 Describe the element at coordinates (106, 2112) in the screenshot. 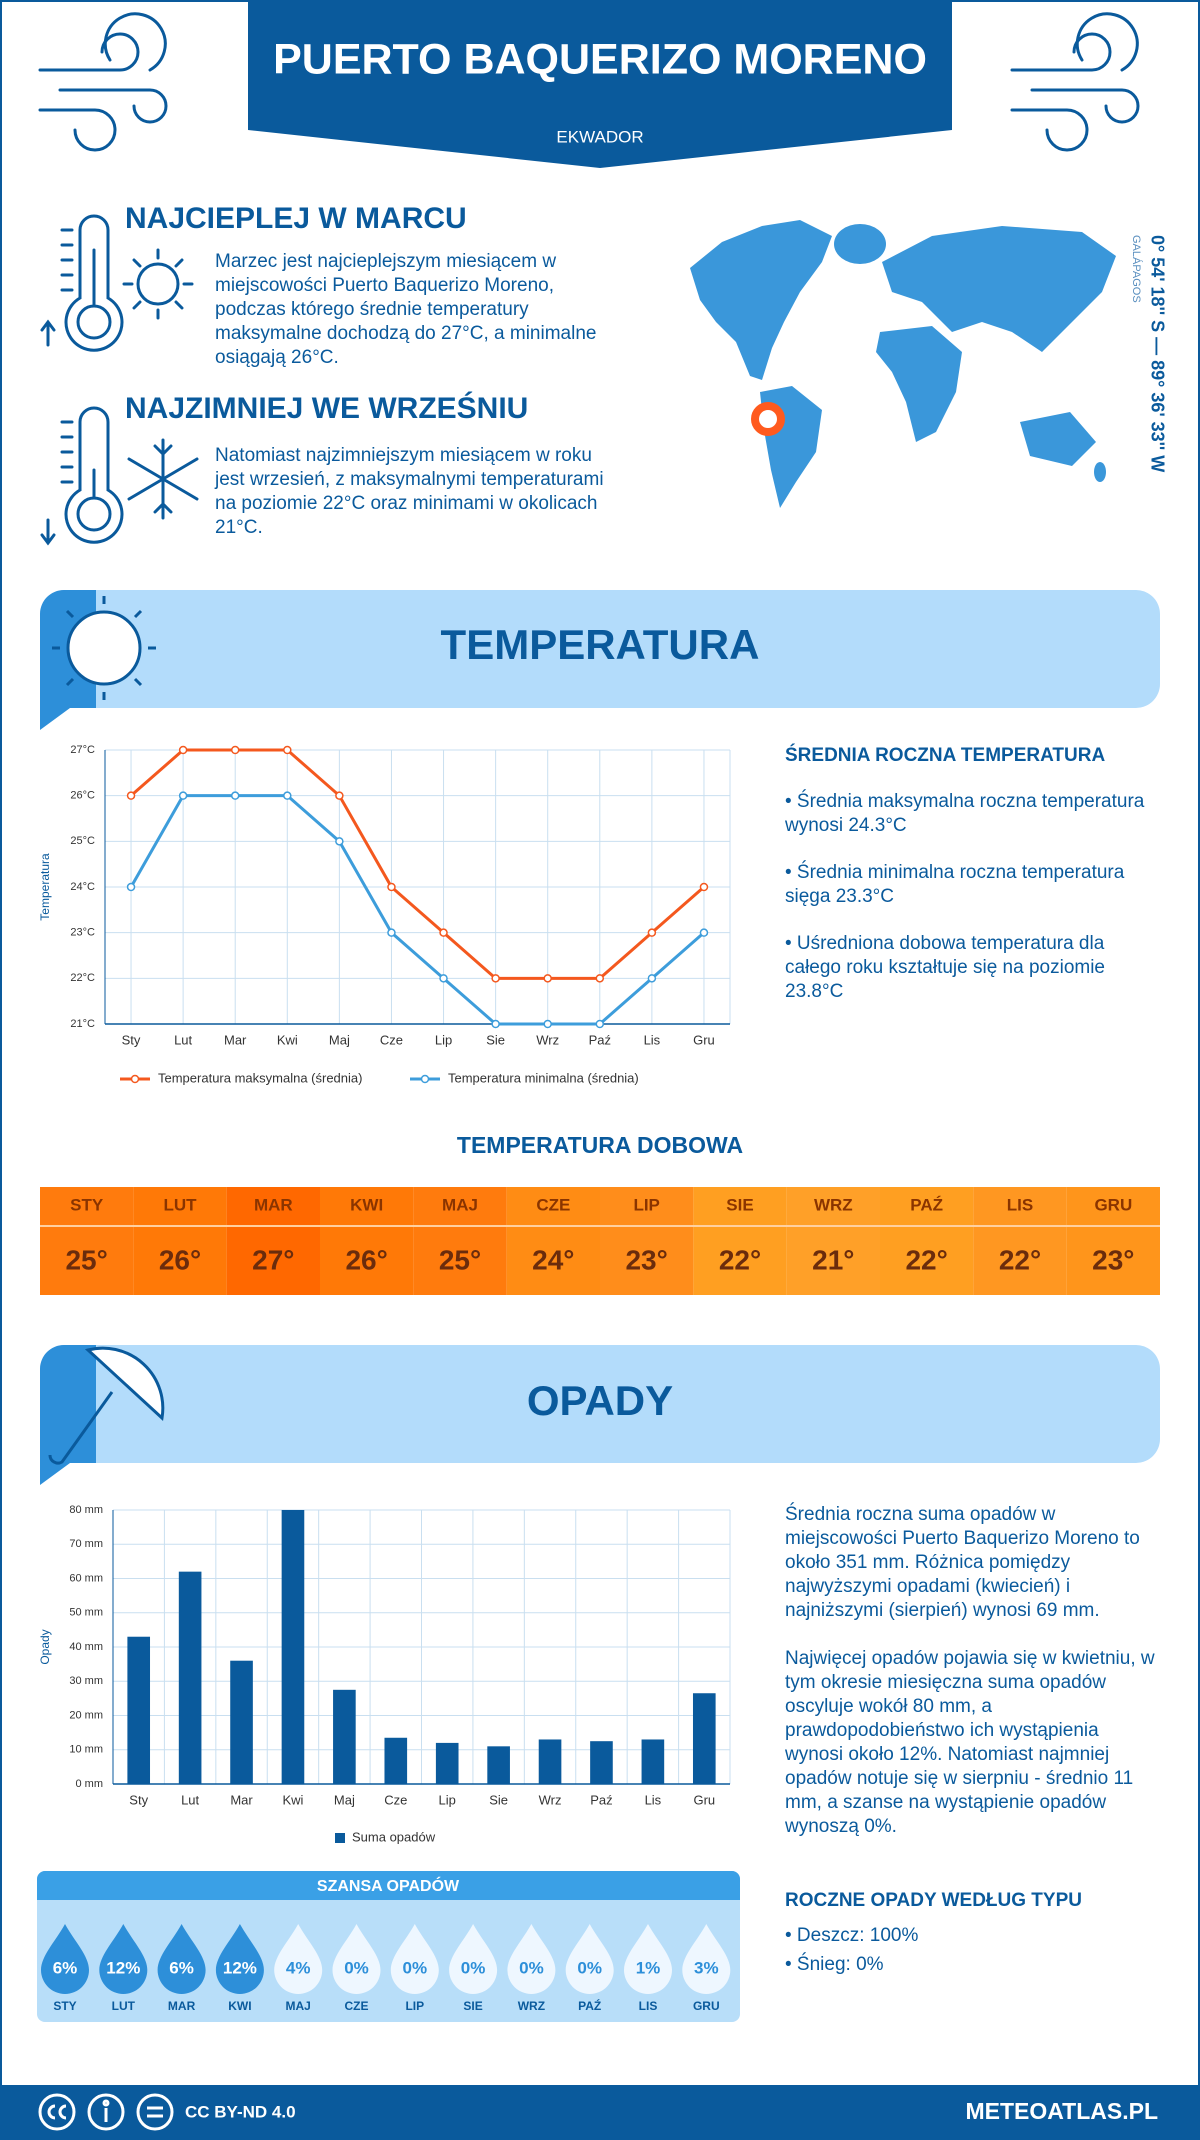

I see `license-icons` at that location.